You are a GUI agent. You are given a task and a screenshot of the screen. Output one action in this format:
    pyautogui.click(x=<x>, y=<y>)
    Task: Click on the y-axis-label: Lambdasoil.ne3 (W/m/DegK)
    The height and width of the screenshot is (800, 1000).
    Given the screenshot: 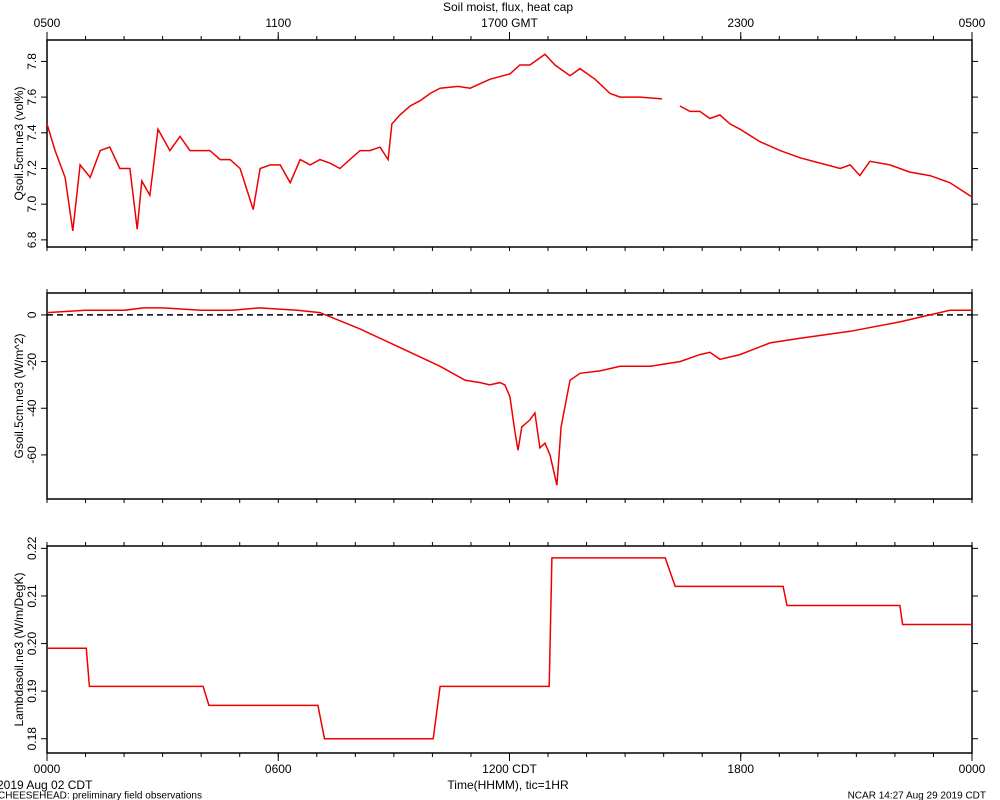 What is the action you would take?
    pyautogui.click(x=19, y=649)
    